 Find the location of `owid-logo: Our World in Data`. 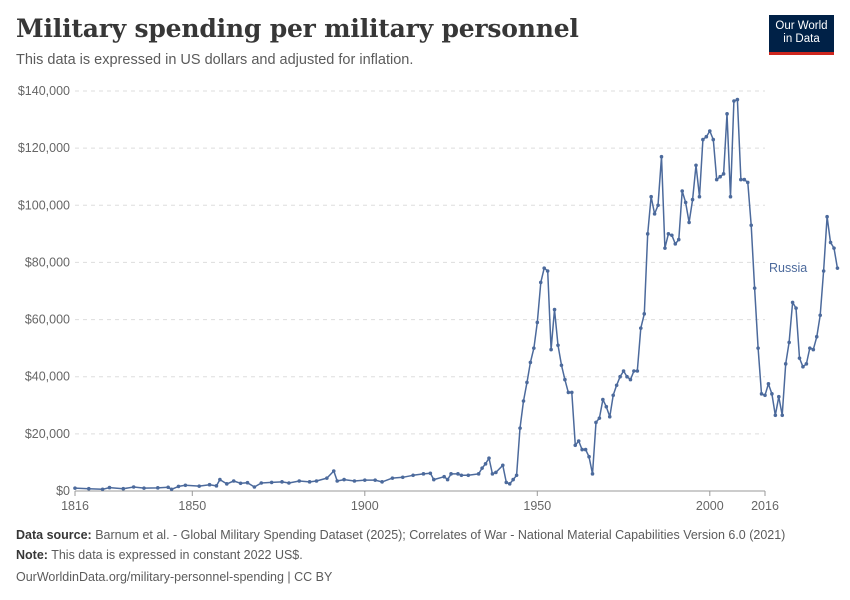

owid-logo: Our World in Data is located at coordinates (801, 35).